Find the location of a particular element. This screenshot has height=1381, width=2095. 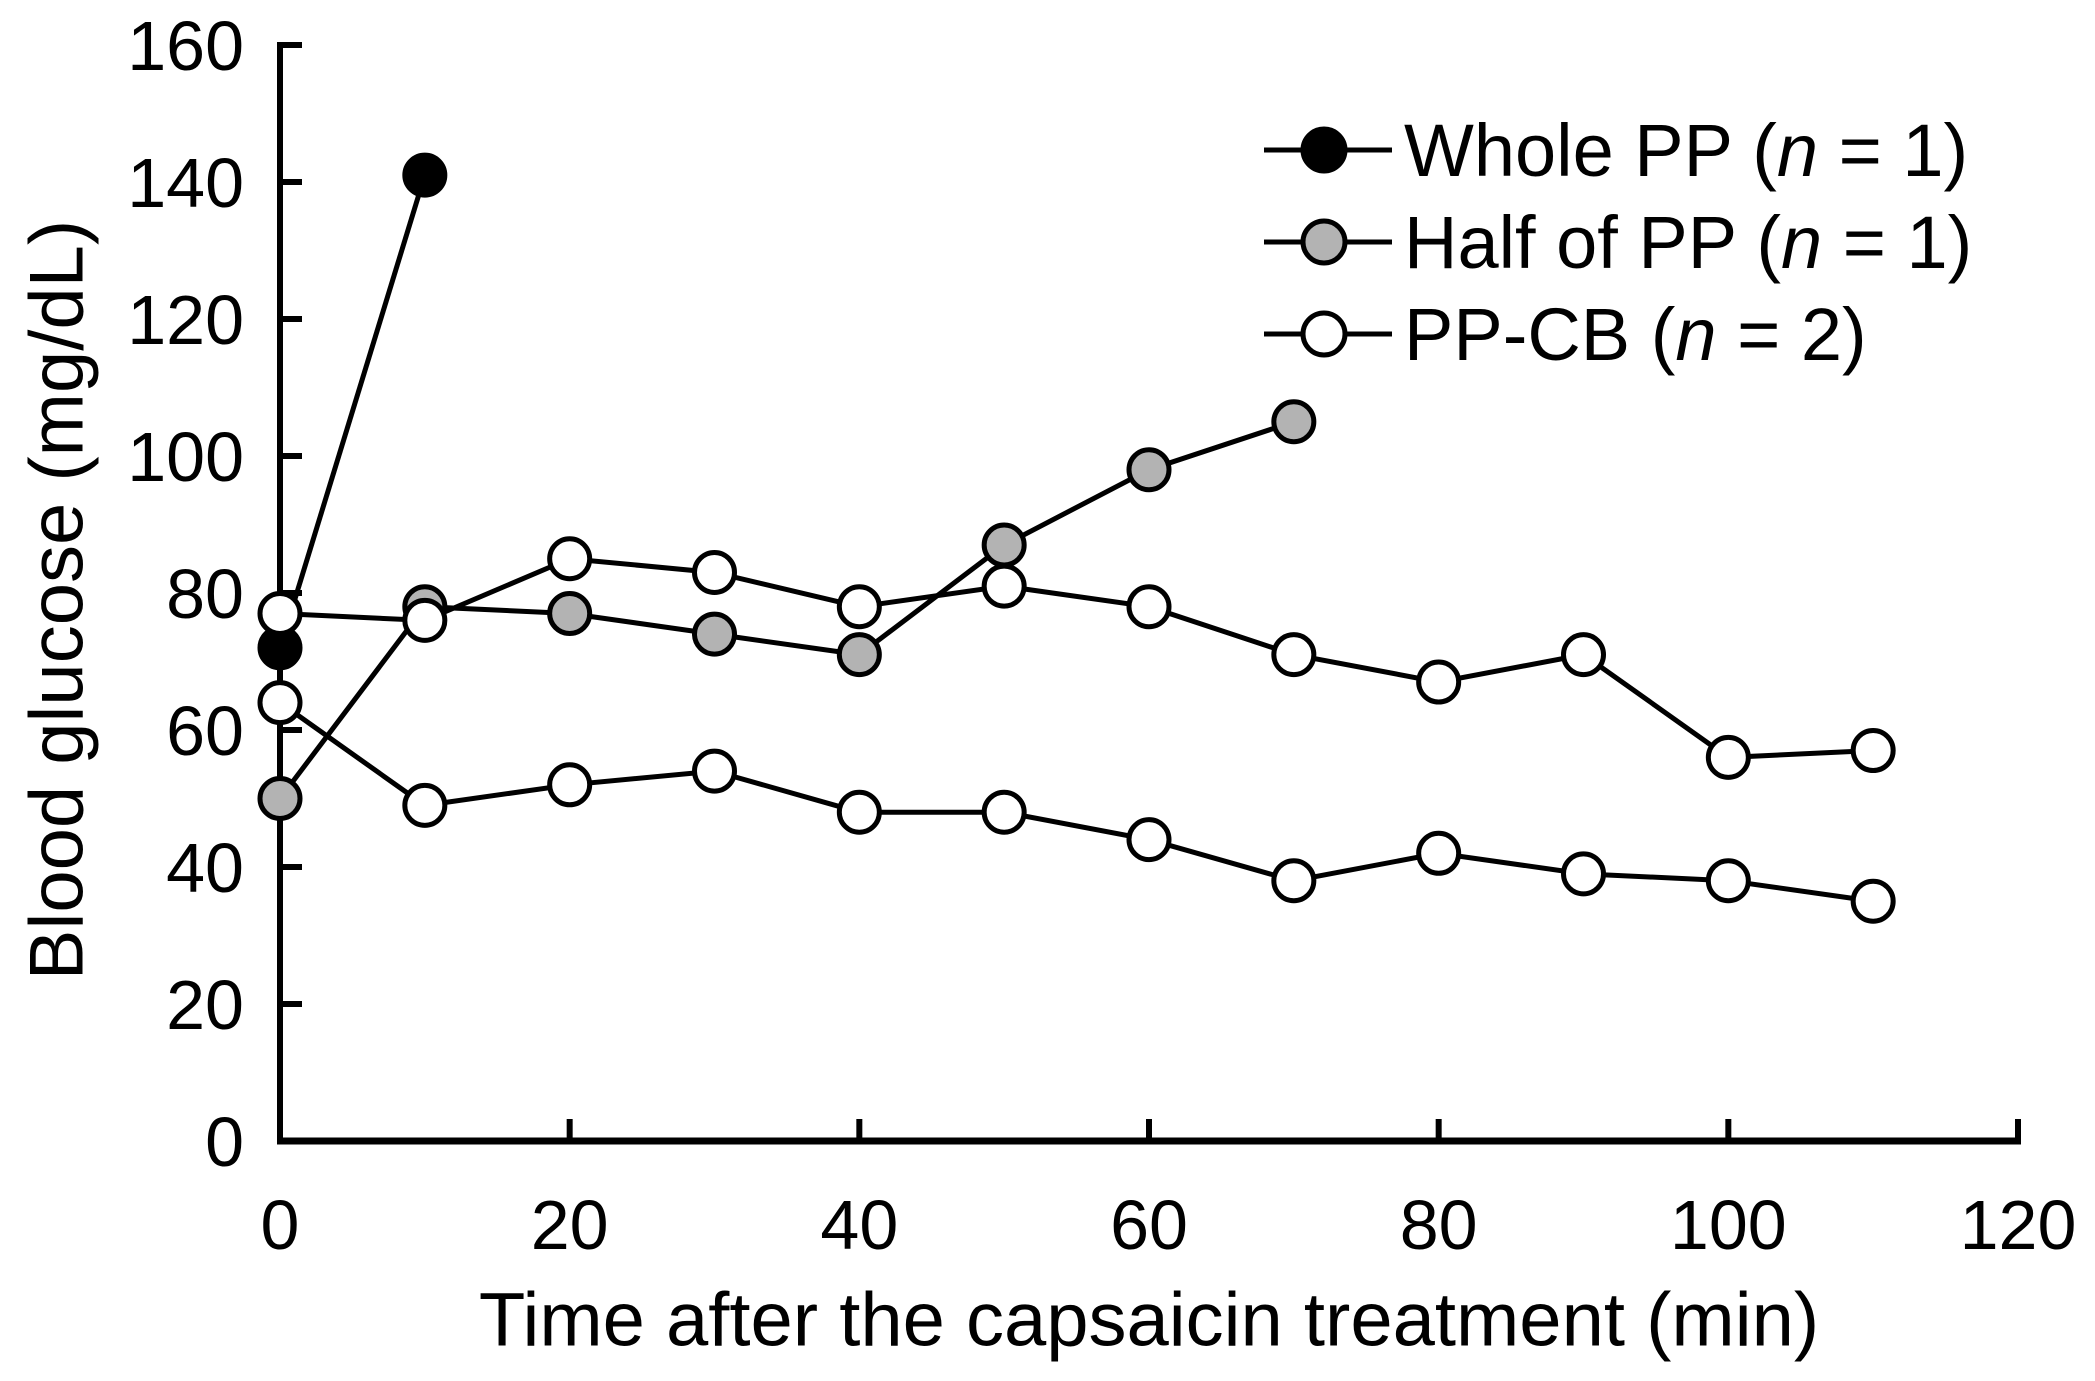

legend-item-whole-pp: Whole PP (n = 1) is located at coordinates (1617, 150).